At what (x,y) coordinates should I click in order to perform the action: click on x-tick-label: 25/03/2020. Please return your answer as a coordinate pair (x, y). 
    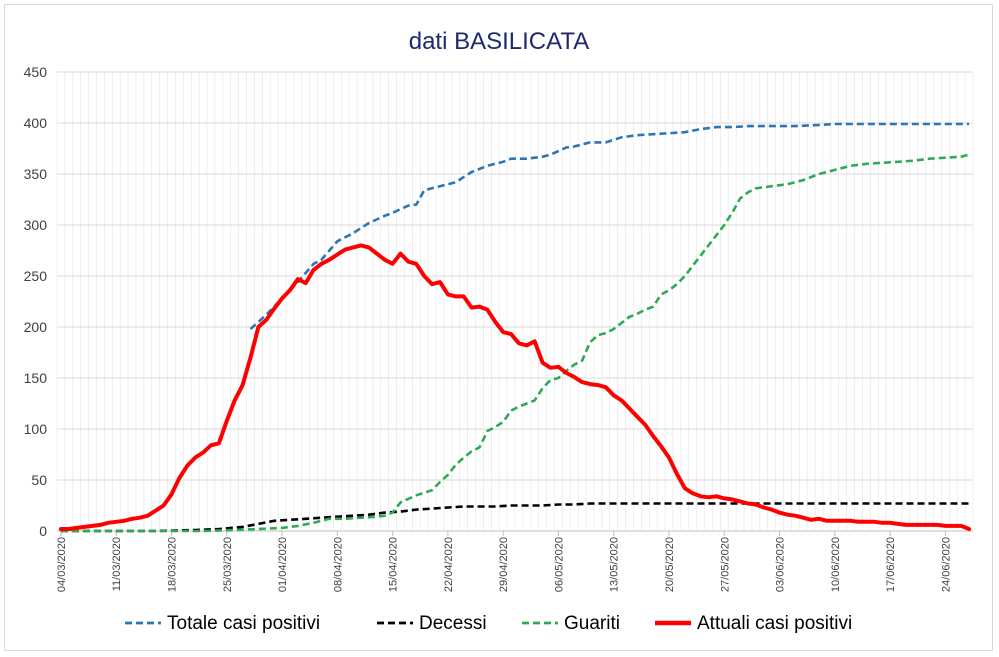
    Looking at the image, I should click on (228, 564).